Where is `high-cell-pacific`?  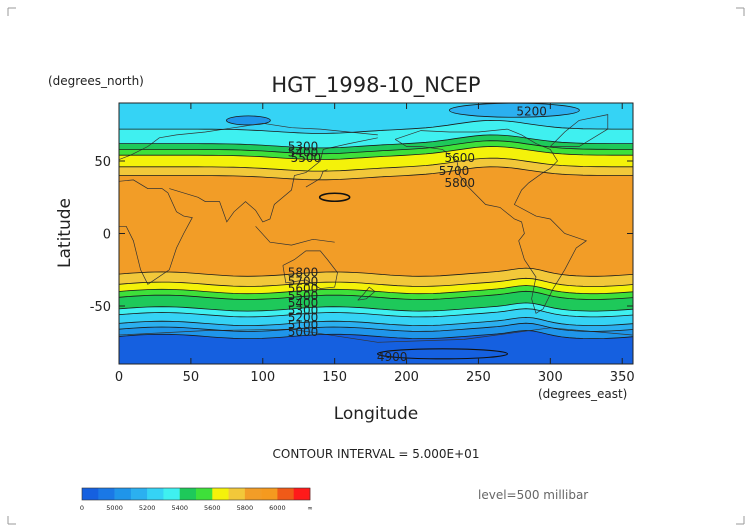 high-cell-pacific is located at coordinates (334, 197).